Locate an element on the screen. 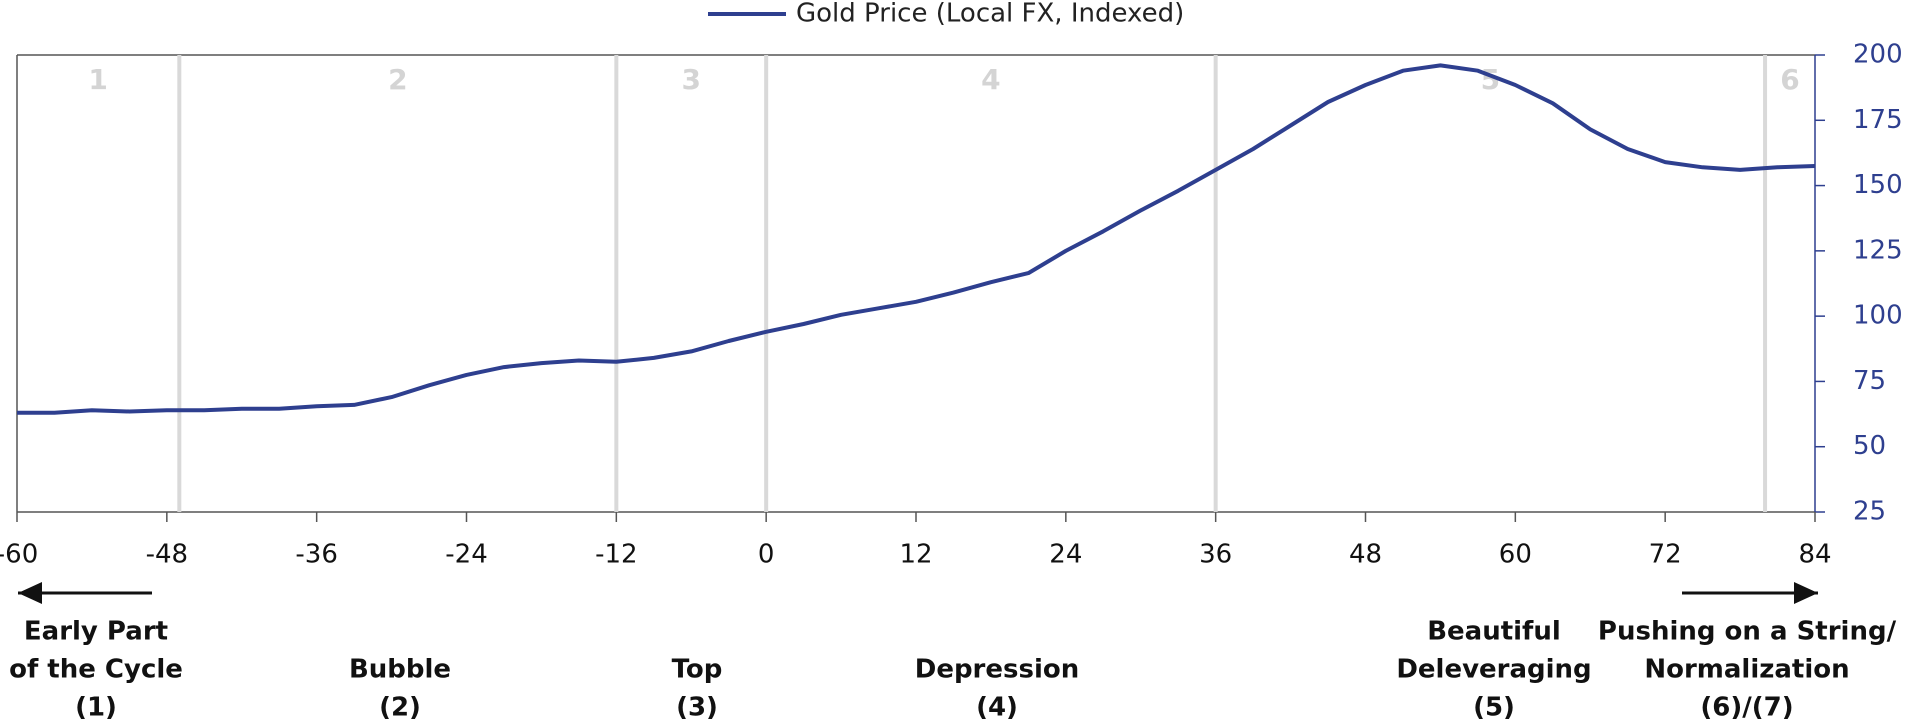 This screenshot has width=1912, height=725. phase-annotation: (2) is located at coordinates (400, 708).